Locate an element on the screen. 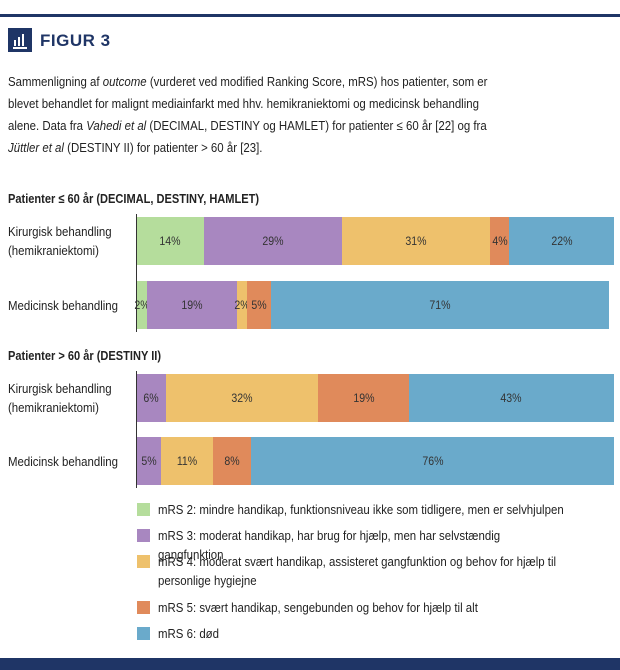  value-label: 14% is located at coordinates (170, 241).